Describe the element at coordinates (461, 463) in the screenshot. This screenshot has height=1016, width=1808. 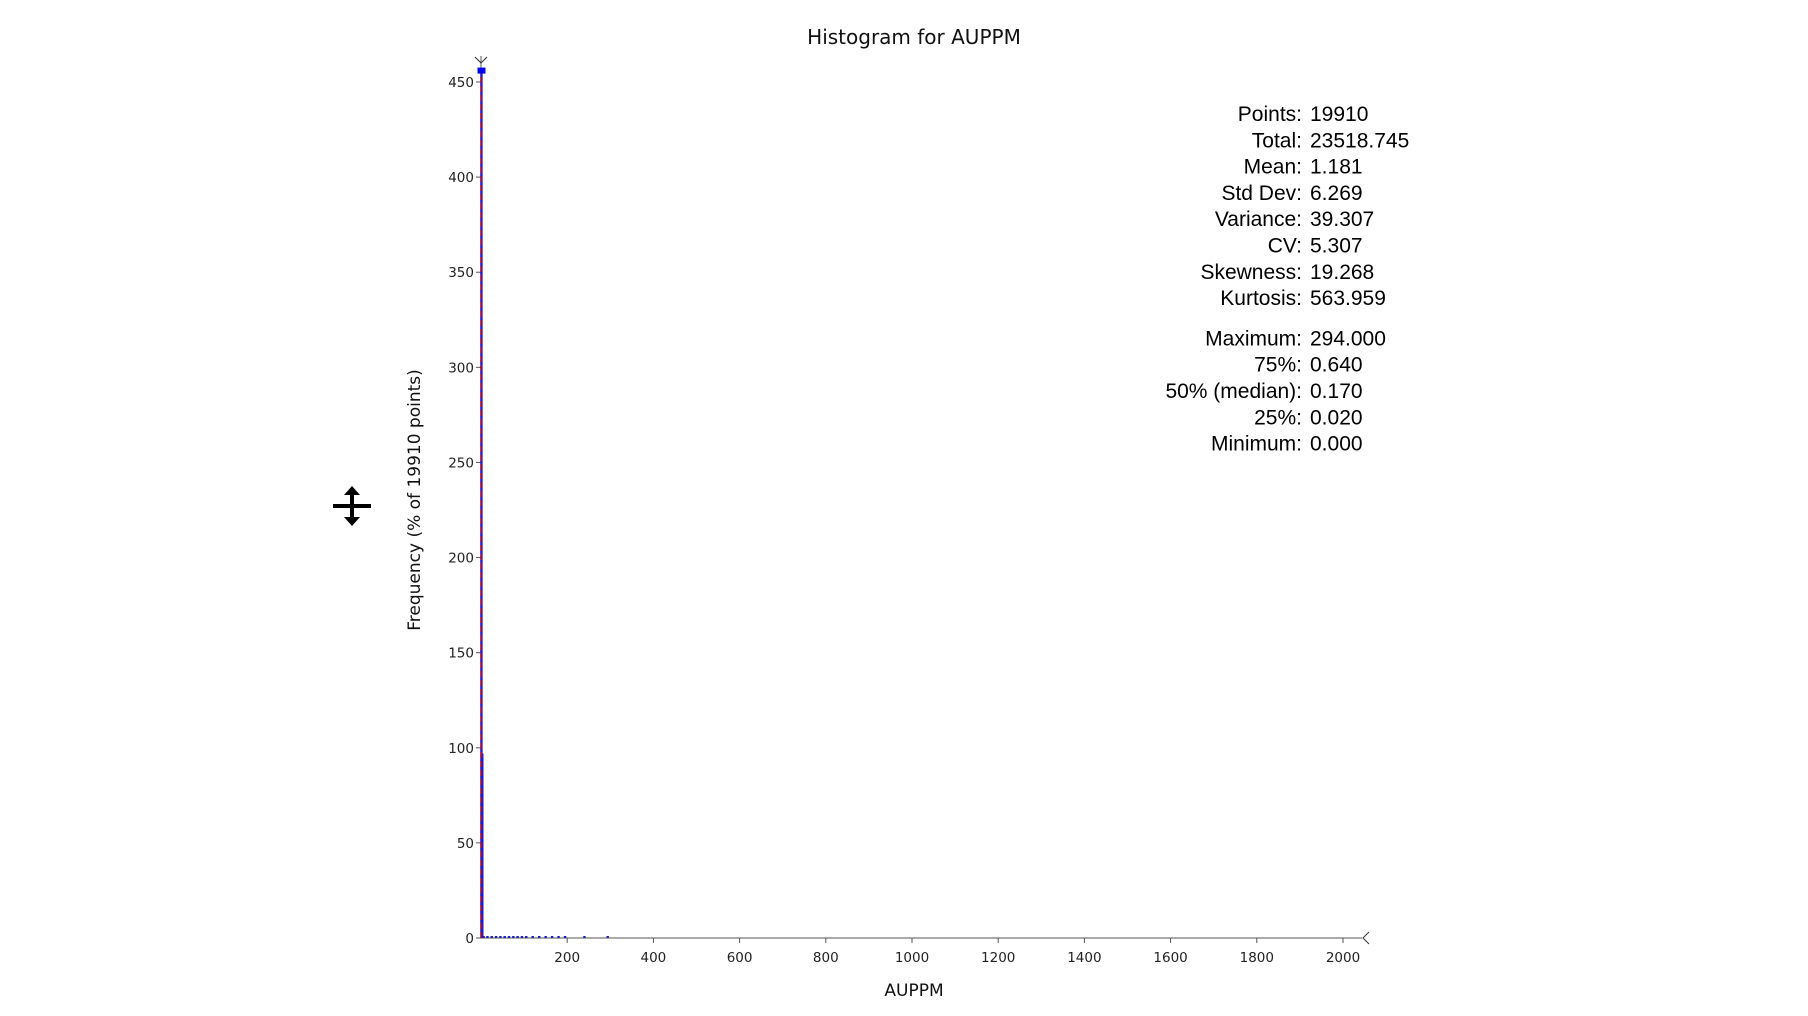
I see `y-tick-label: 250` at that location.